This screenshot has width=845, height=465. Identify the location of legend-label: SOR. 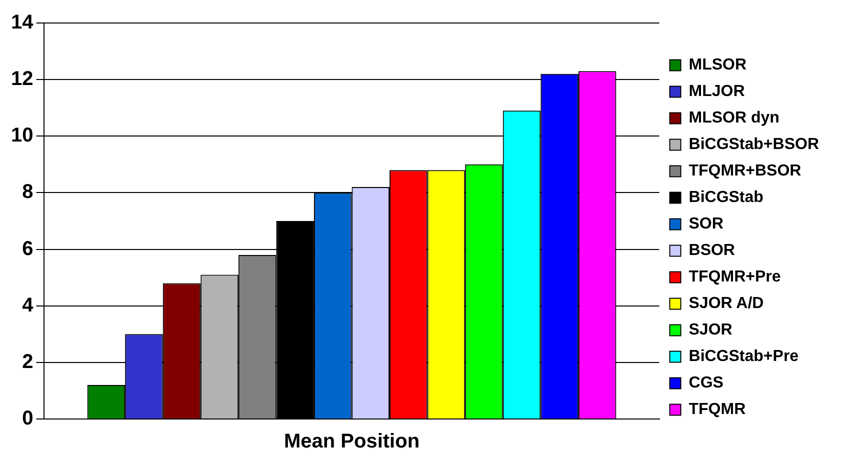
(706, 224).